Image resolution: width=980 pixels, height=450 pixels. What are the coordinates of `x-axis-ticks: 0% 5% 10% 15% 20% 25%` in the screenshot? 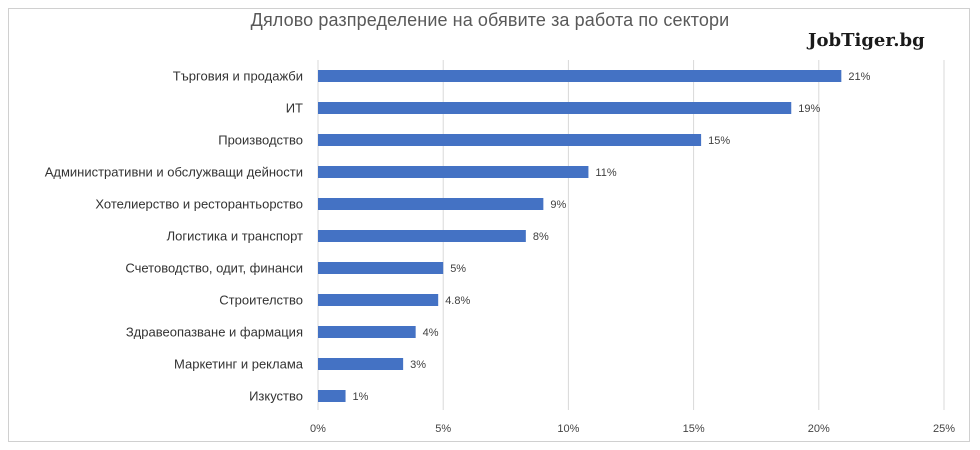 It's located at (632, 429).